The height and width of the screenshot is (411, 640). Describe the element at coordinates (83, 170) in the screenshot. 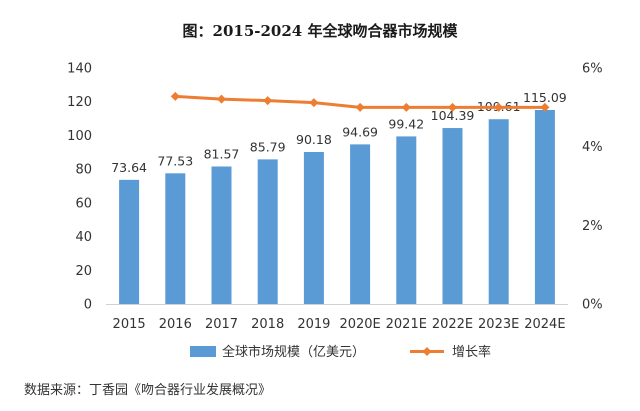

I see `left-tick-label: 80` at that location.